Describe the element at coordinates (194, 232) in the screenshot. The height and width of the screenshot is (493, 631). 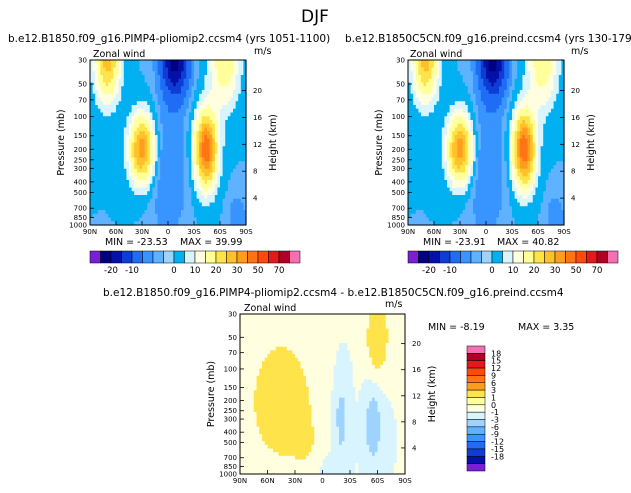
I see `x-tick-label: 30S` at that location.